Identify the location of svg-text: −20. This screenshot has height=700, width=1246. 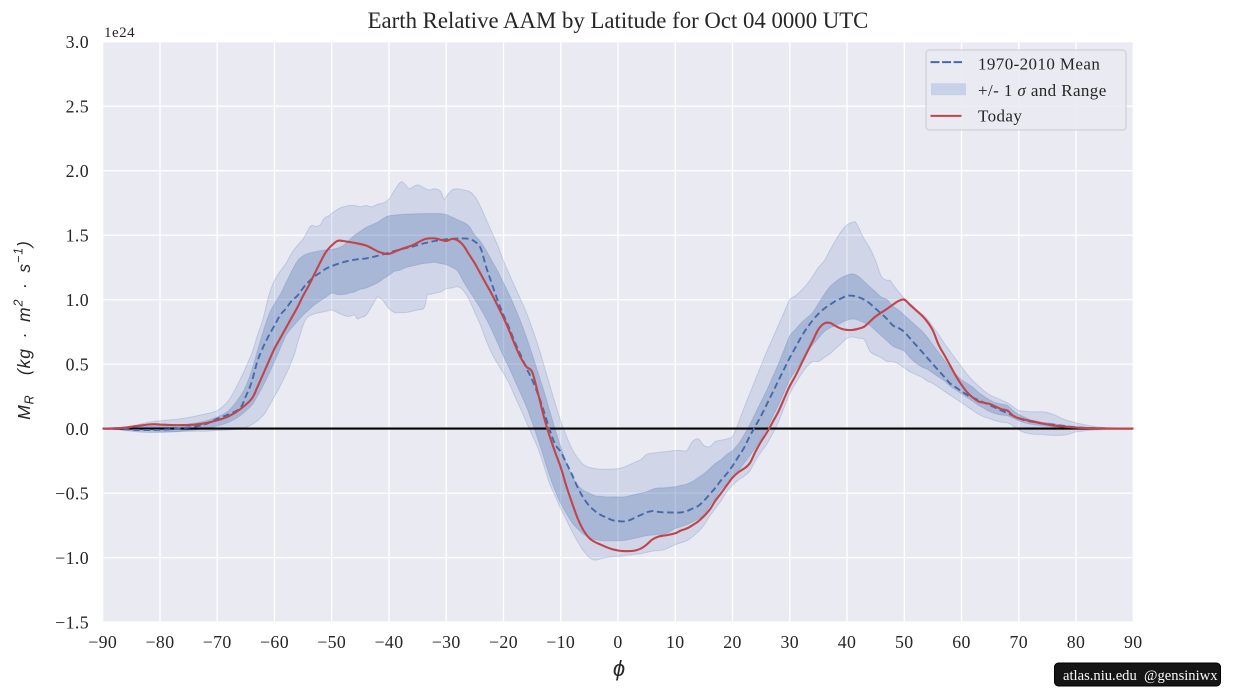
(503, 642).